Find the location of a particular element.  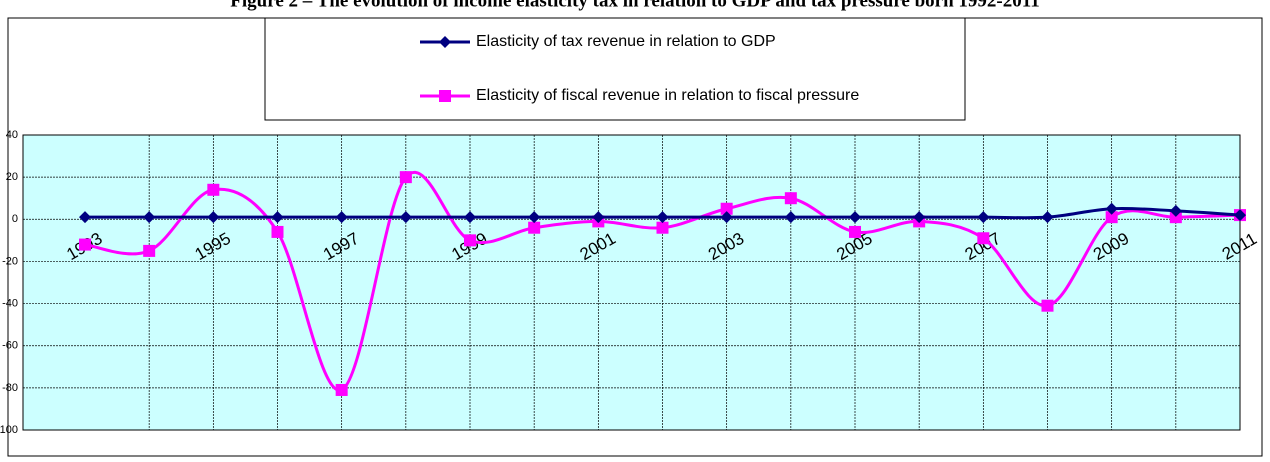

y-tick-label: 20 is located at coordinates (12, 177).